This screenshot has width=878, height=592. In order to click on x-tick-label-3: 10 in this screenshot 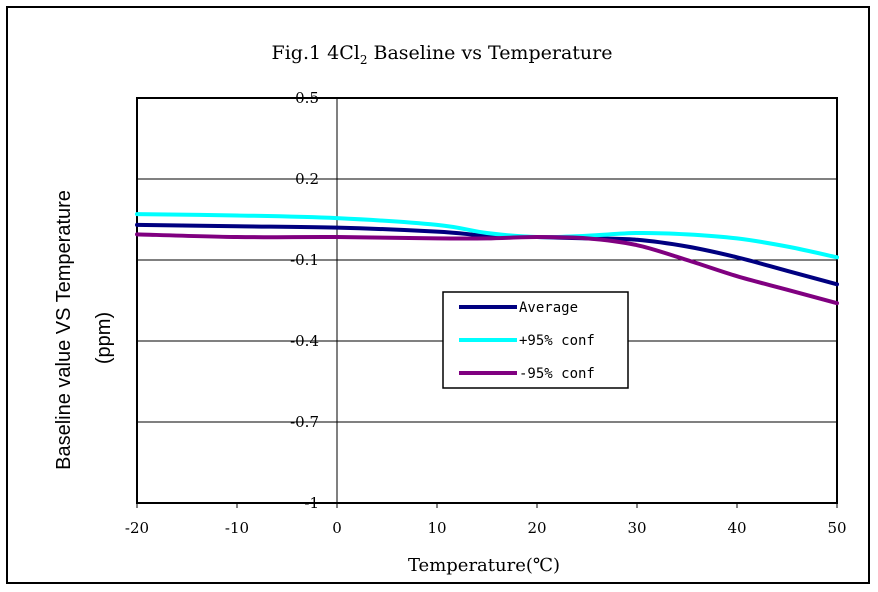, I will do `click(436, 528)`.